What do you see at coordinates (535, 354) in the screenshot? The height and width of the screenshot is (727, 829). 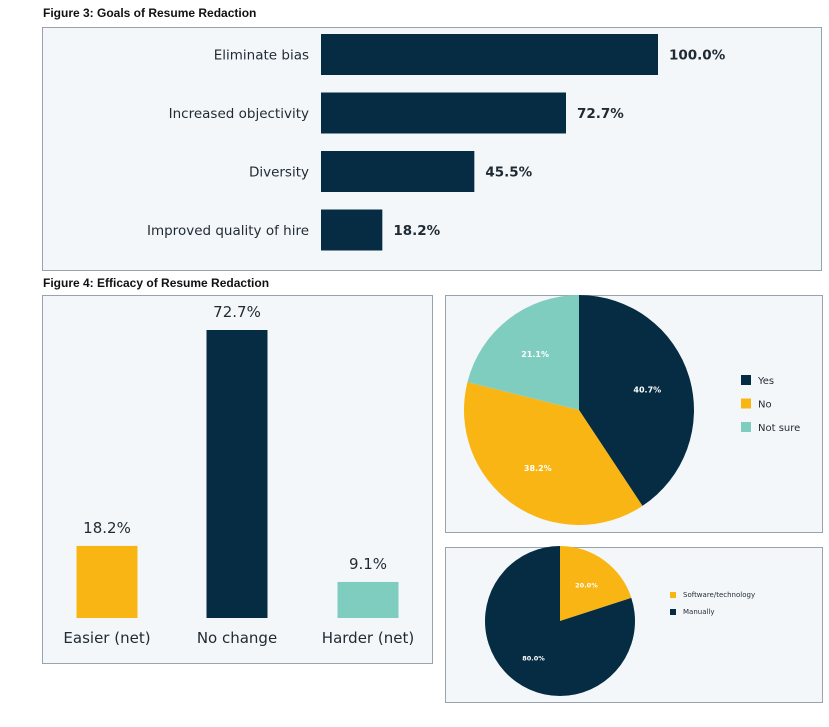 I see `efficacy-pie-slice-label: 21.1%` at bounding box center [535, 354].